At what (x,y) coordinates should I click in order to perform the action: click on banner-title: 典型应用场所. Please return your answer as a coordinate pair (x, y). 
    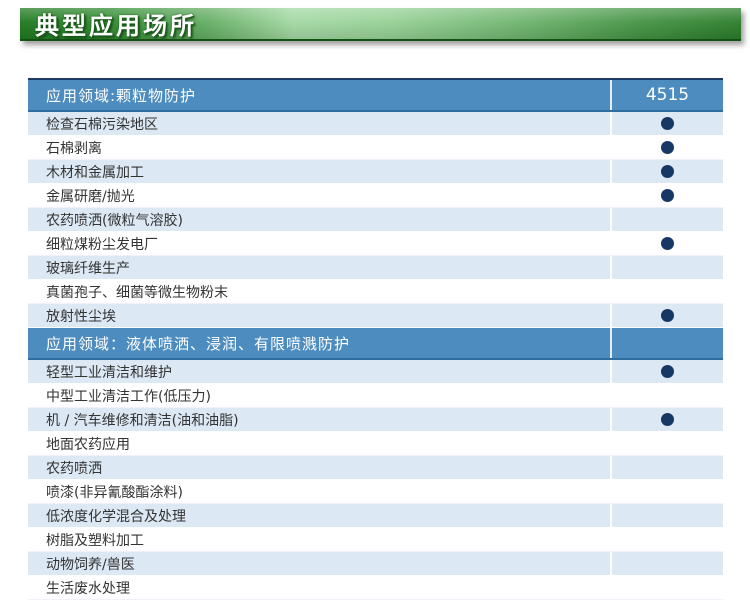
    Looking at the image, I should click on (116, 26).